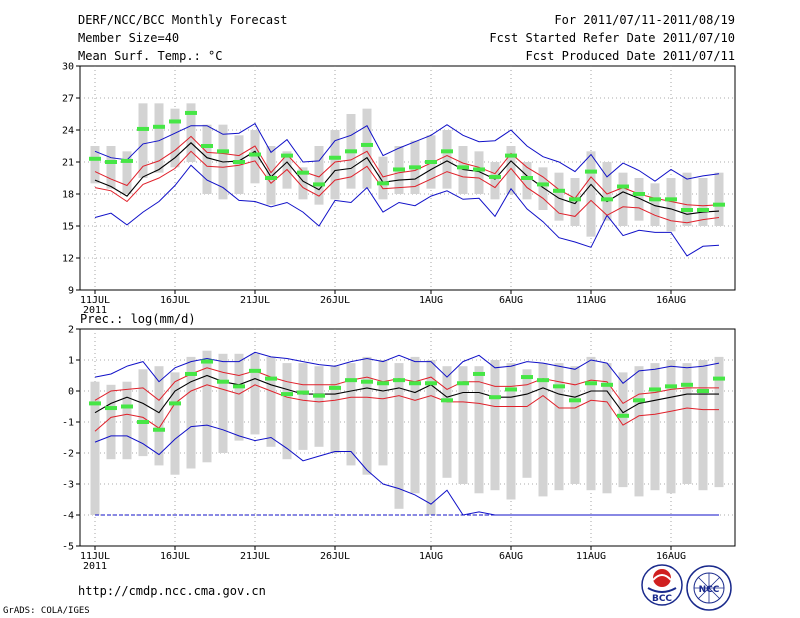 This screenshot has height=618, width=800. What do you see at coordinates (71, 330) in the screenshot?
I see `y-tick-label: 2` at bounding box center [71, 330].